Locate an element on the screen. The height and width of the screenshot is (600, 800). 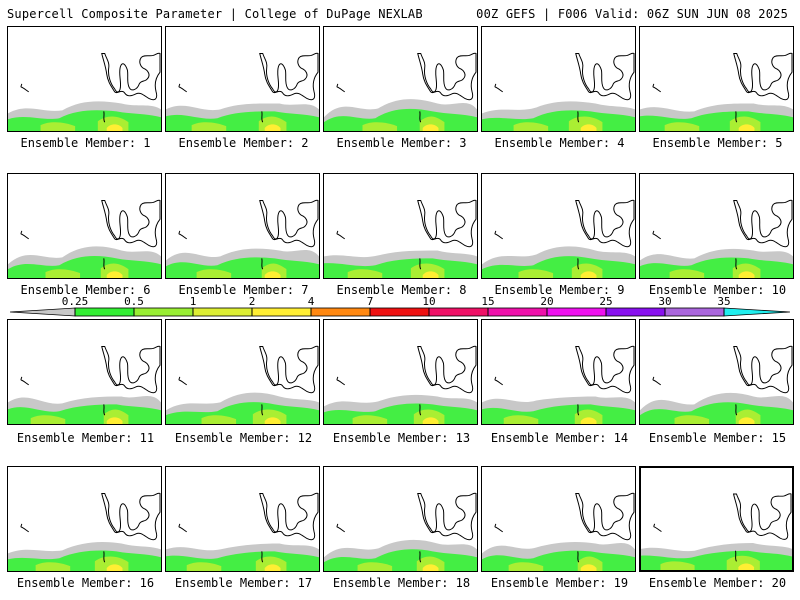
ensemble-member-label: Ensemble Member: 10 is located at coordinates (717, 290).